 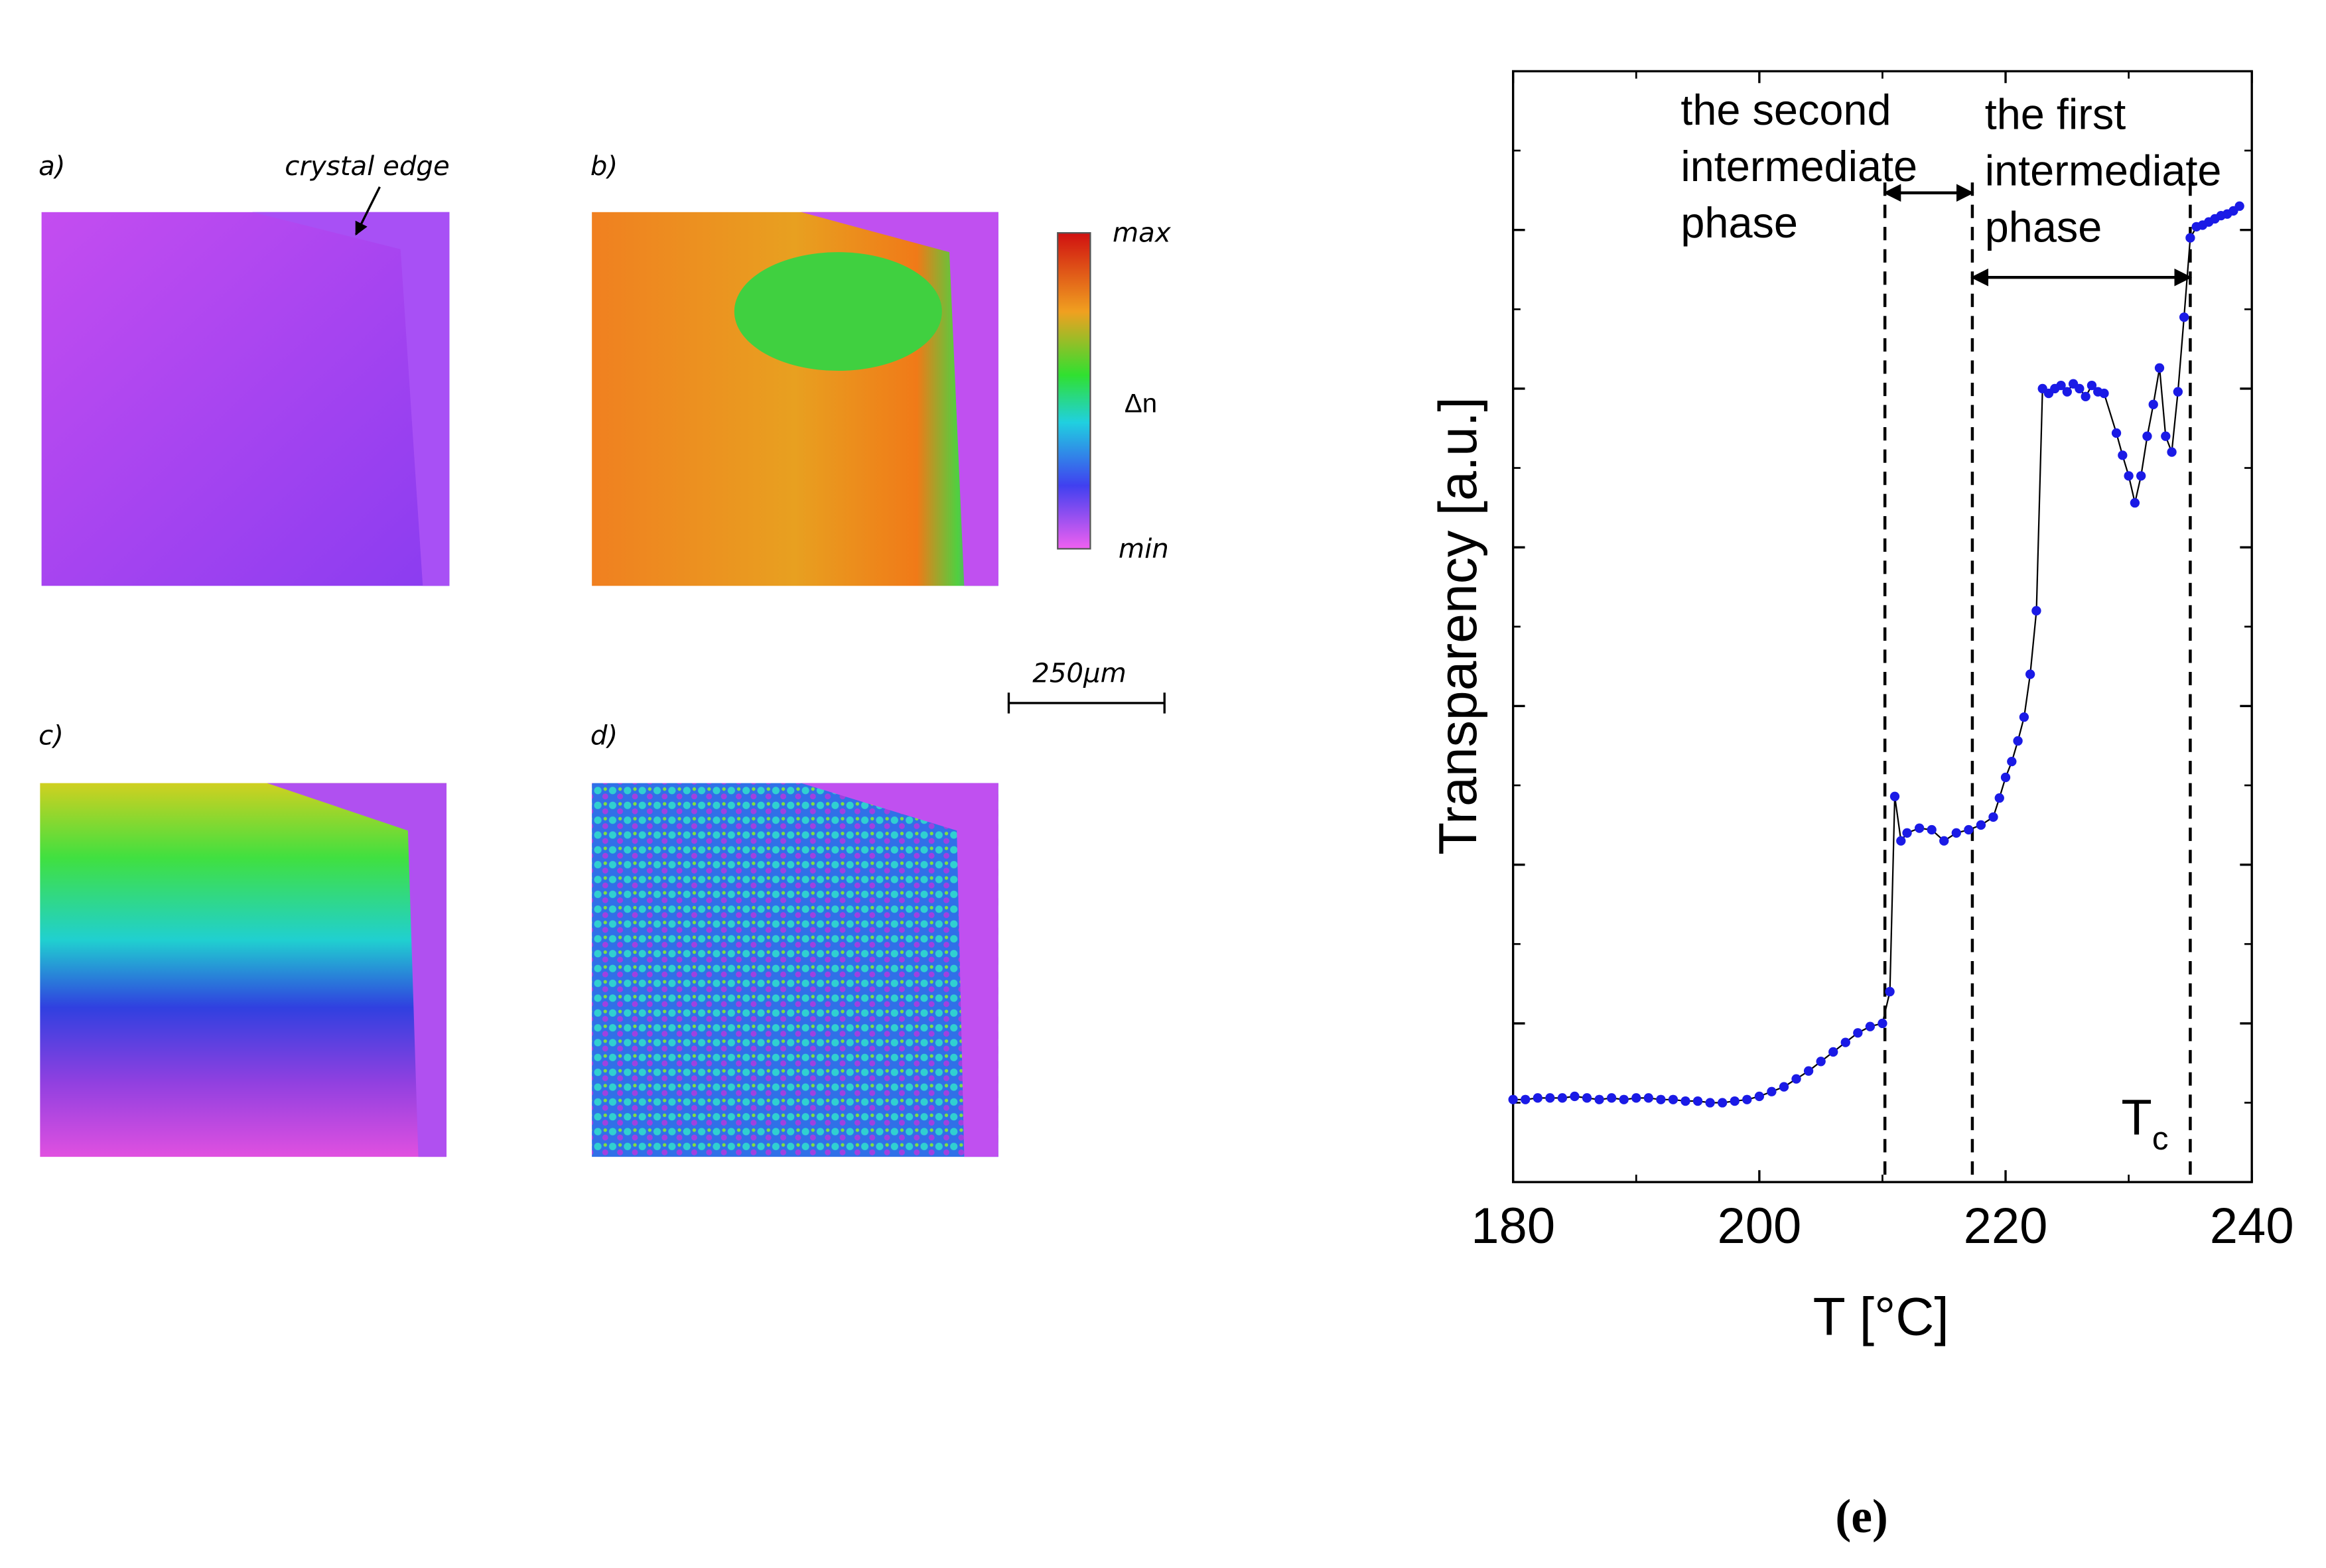 I want to click on colorbar-max: max, so click(x=1142, y=233).